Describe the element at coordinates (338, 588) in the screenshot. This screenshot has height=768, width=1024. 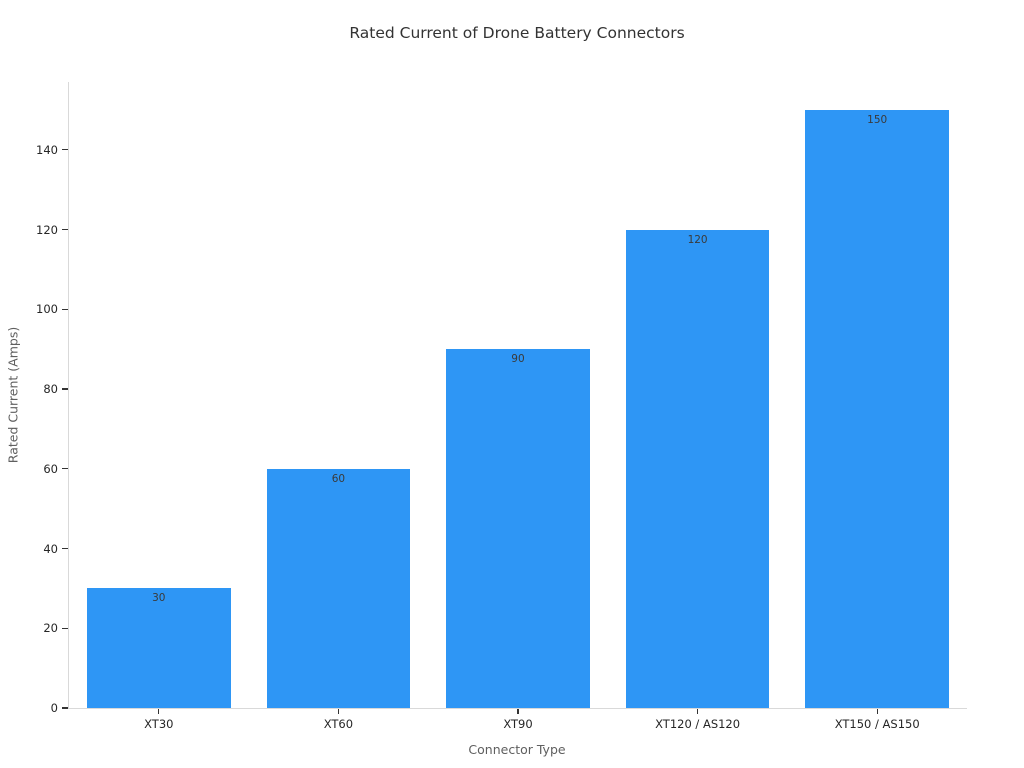
I see `bar: 60` at that location.